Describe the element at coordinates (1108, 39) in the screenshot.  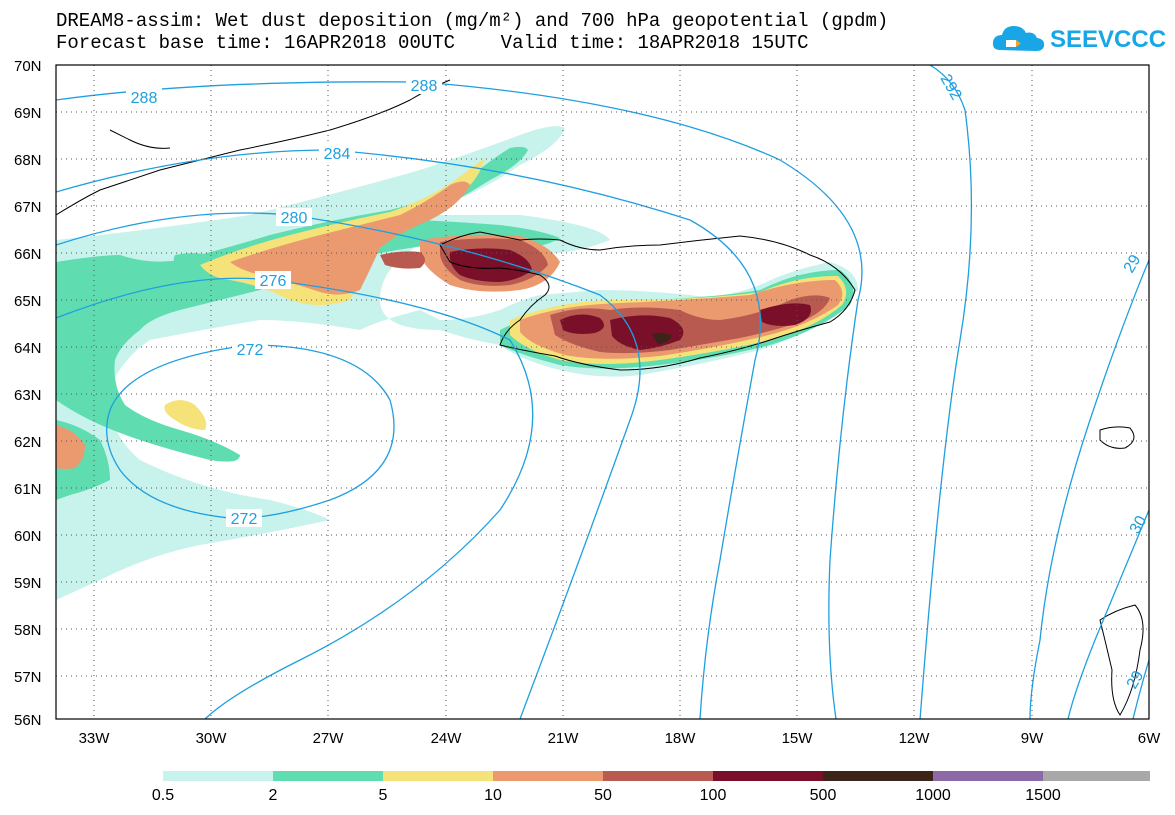
I see `logo-text: SEEVCCC` at that location.